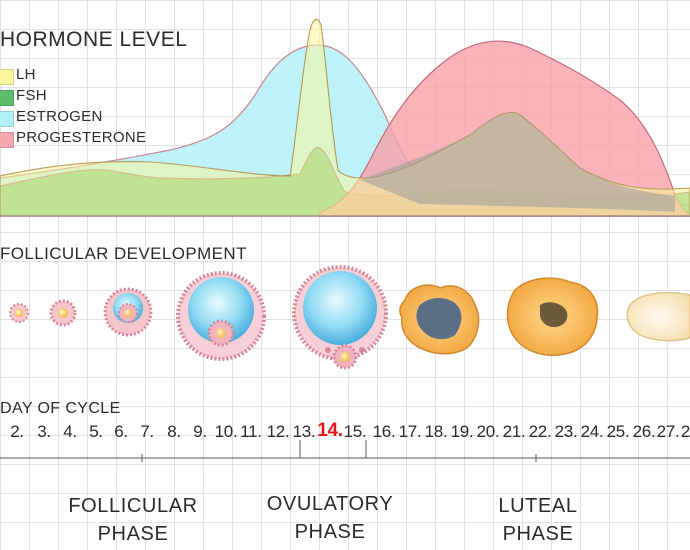  I want to click on day-label: 27., so click(668, 431).